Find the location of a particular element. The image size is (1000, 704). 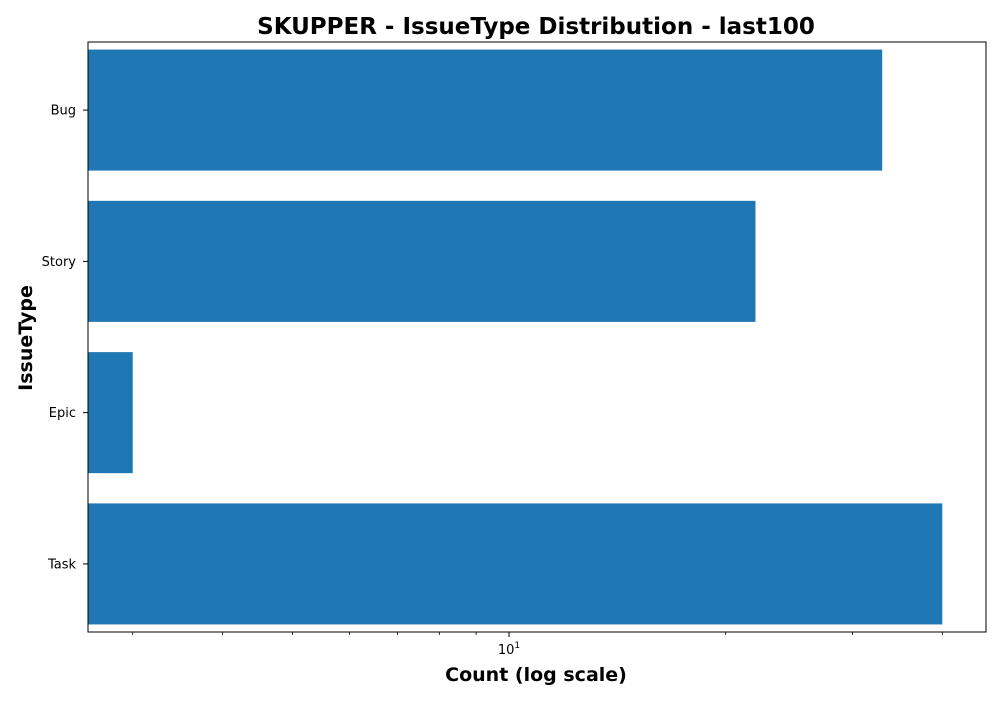

bar-epic is located at coordinates (110, 413).